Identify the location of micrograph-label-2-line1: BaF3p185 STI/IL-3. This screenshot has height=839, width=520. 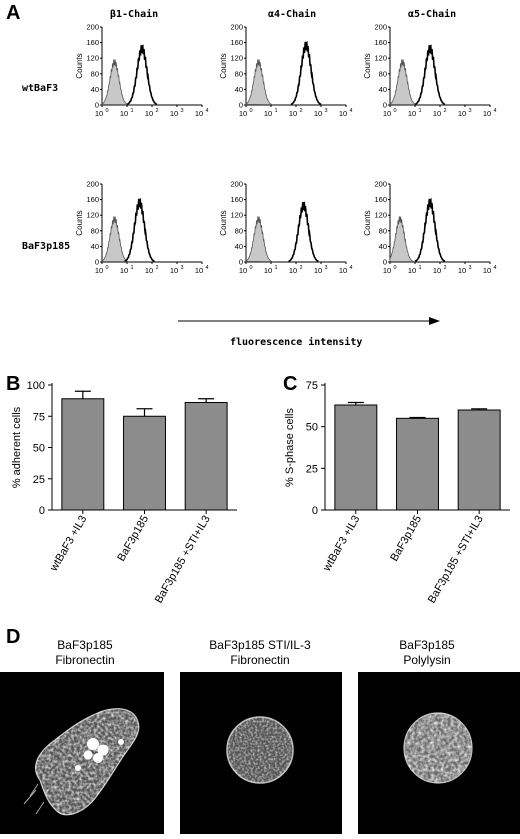
(260, 645).